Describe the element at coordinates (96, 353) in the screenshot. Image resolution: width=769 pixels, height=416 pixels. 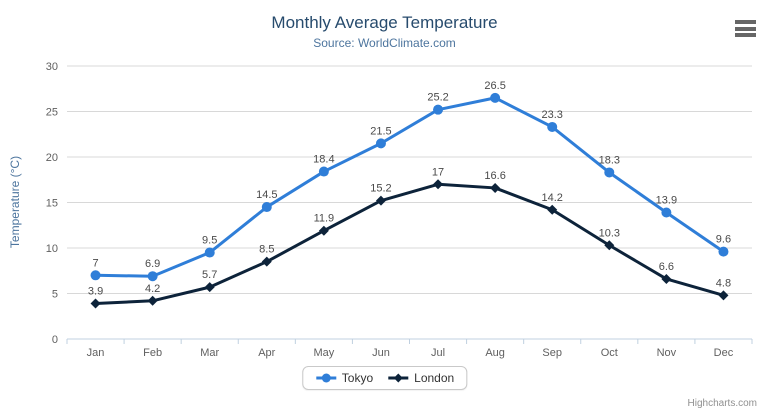
I see `x-axis-label: Jan` at that location.